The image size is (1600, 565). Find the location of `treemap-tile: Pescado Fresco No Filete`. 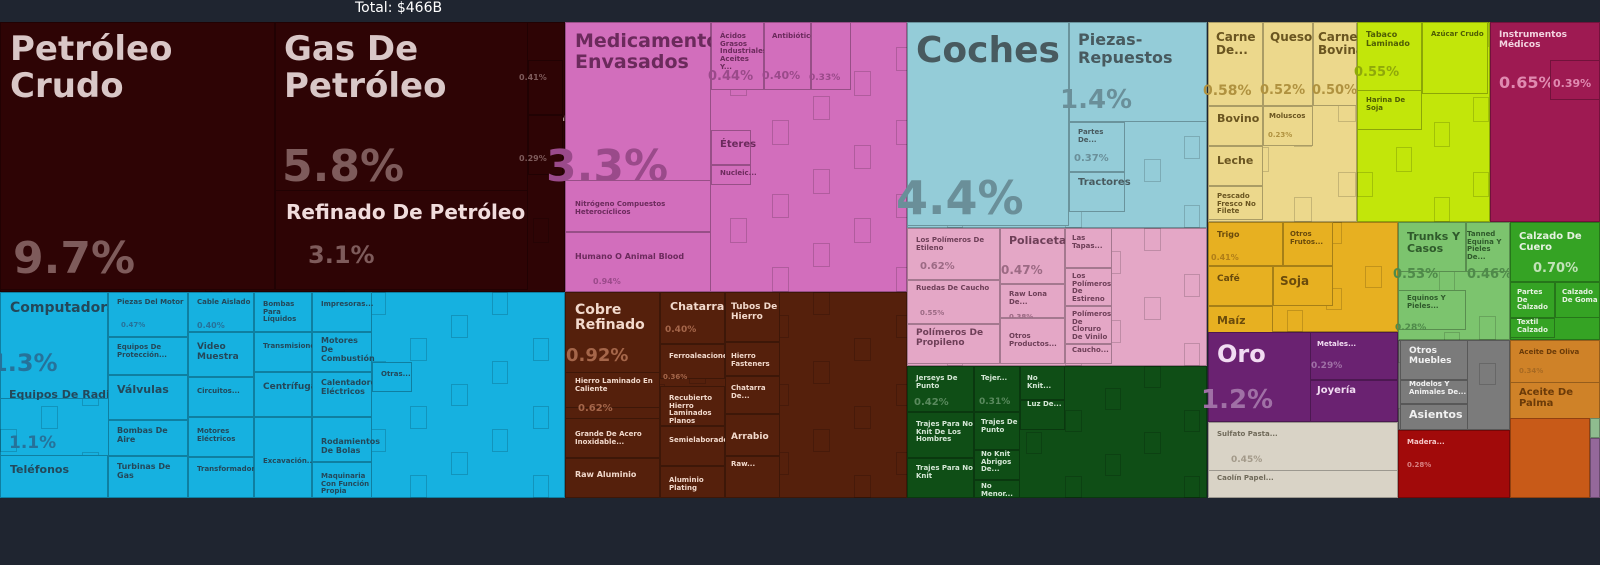

treemap-tile: Pescado Fresco No Filete is located at coordinates (1235, 203).